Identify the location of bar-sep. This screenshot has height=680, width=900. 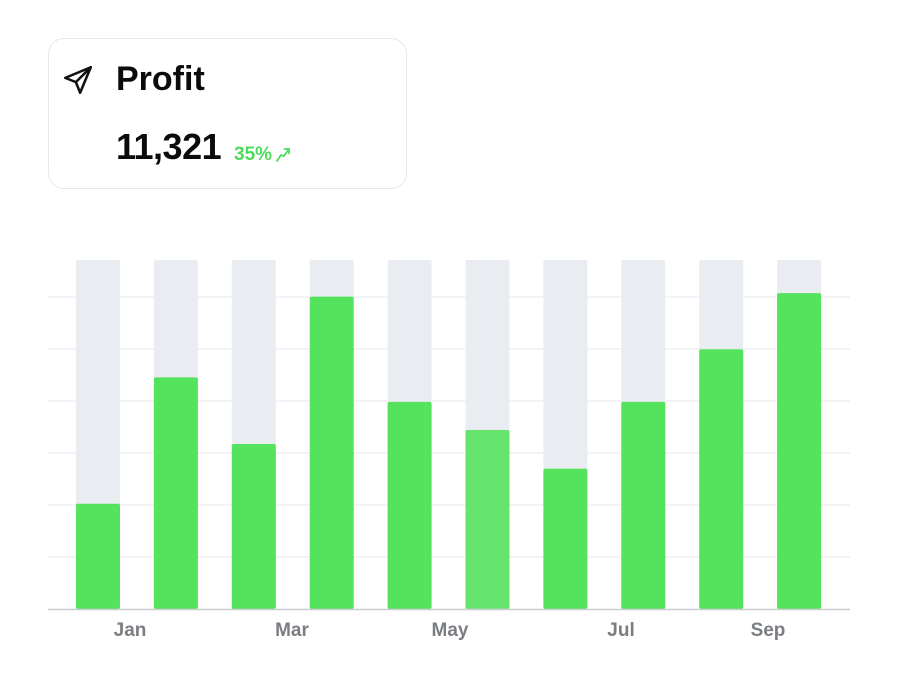
(721, 479).